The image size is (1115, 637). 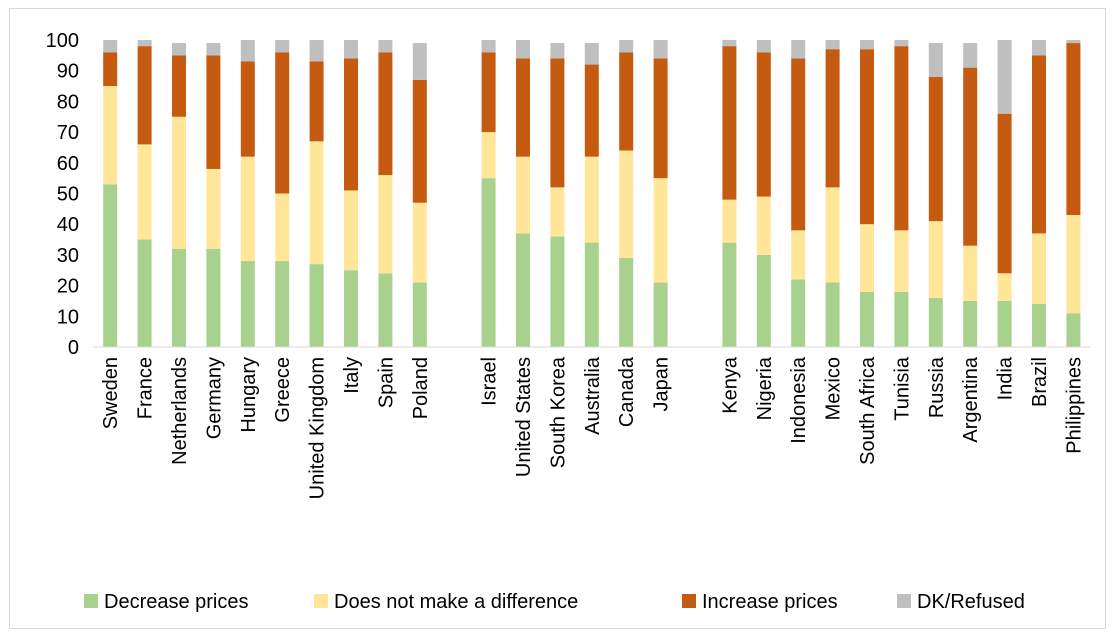 What do you see at coordinates (591, 294) in the screenshot?
I see `bar-australia-decrease-prices` at bounding box center [591, 294].